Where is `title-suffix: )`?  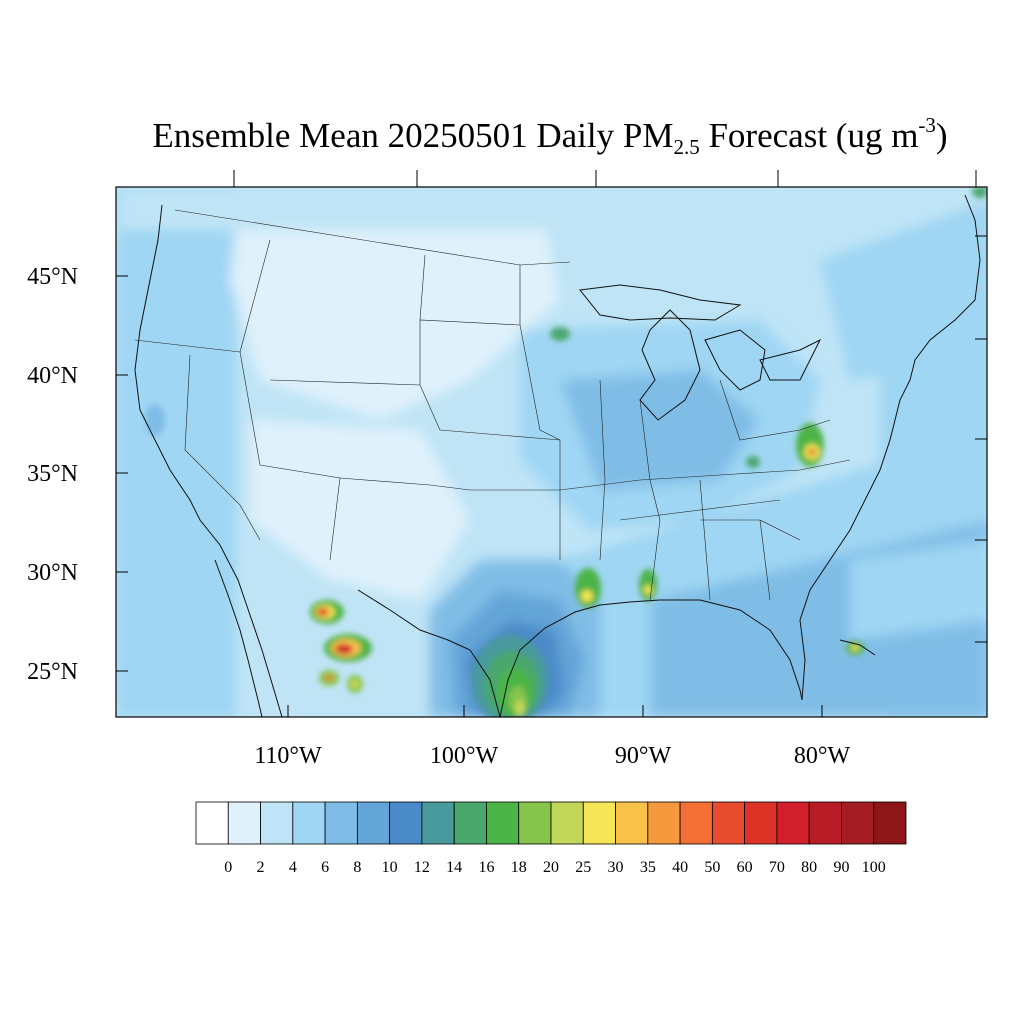
title-suffix: ) is located at coordinates (941, 135).